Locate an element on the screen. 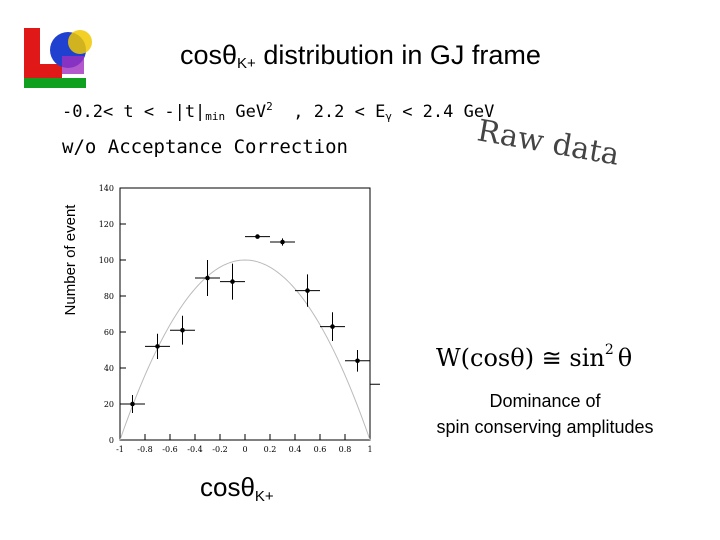 The height and width of the screenshot is (540, 720). lepton-logo is located at coordinates (59, 58).